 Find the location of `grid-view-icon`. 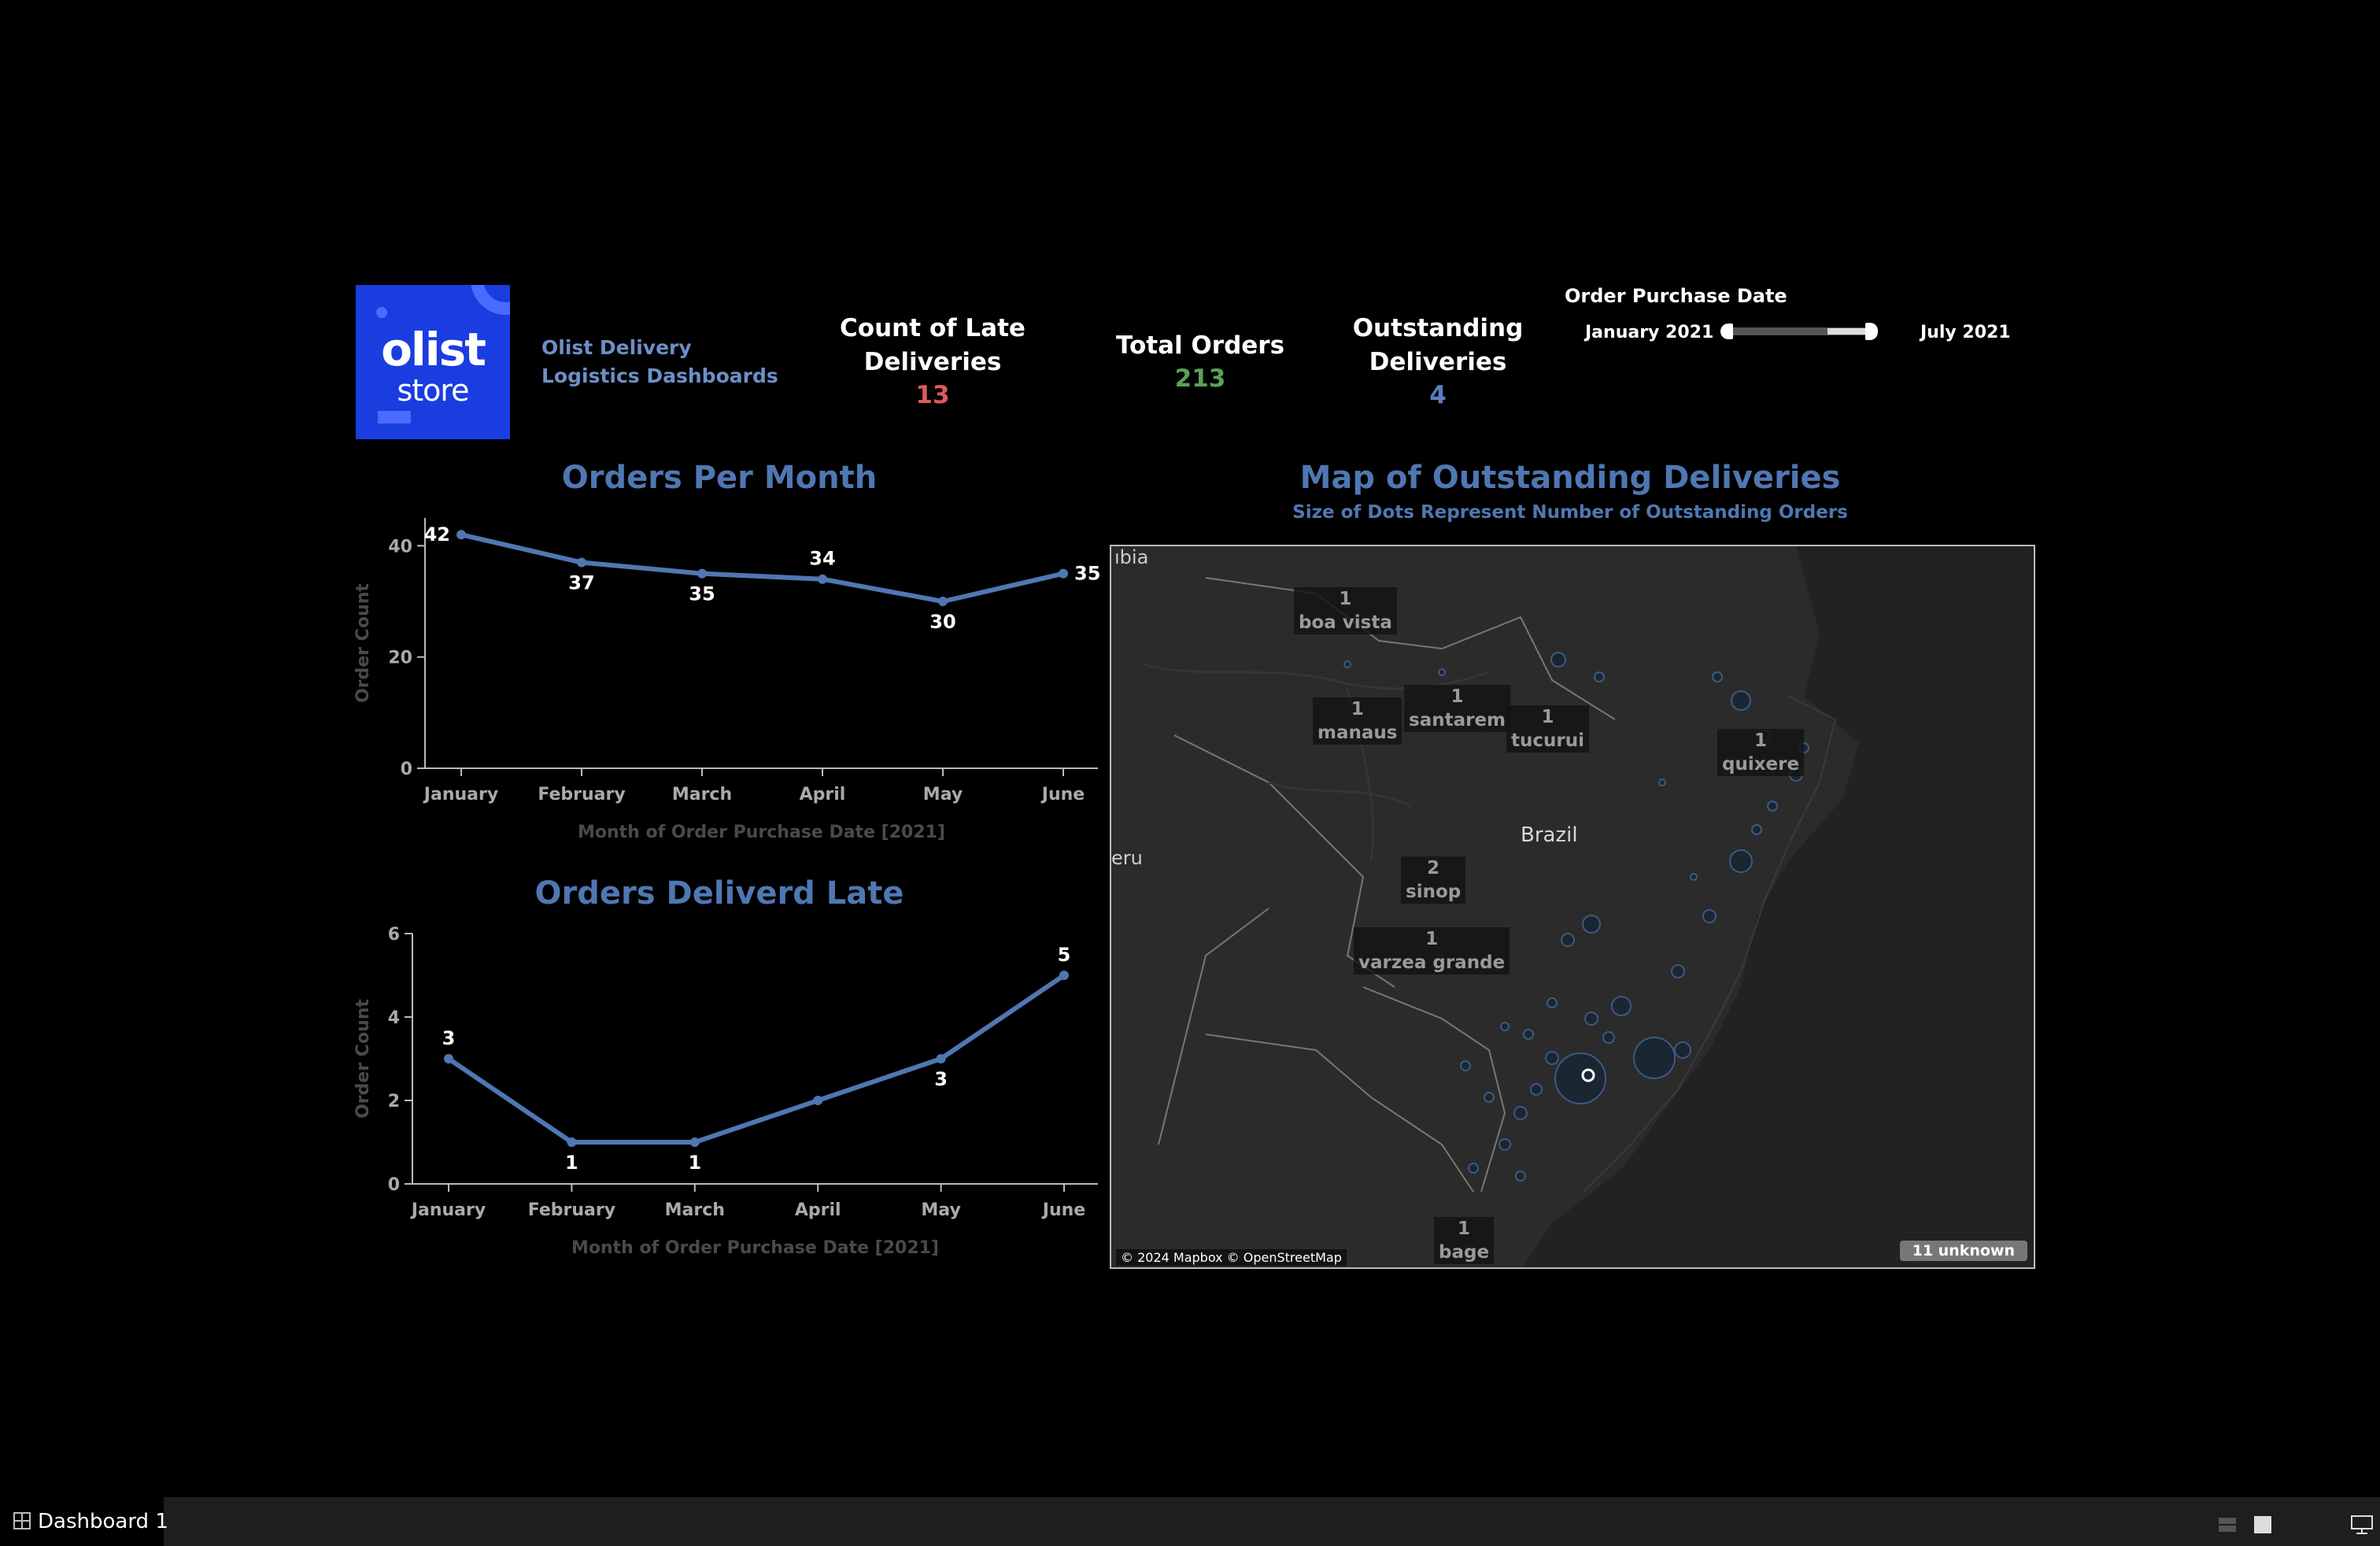

grid-view-icon is located at coordinates (2228, 1525).